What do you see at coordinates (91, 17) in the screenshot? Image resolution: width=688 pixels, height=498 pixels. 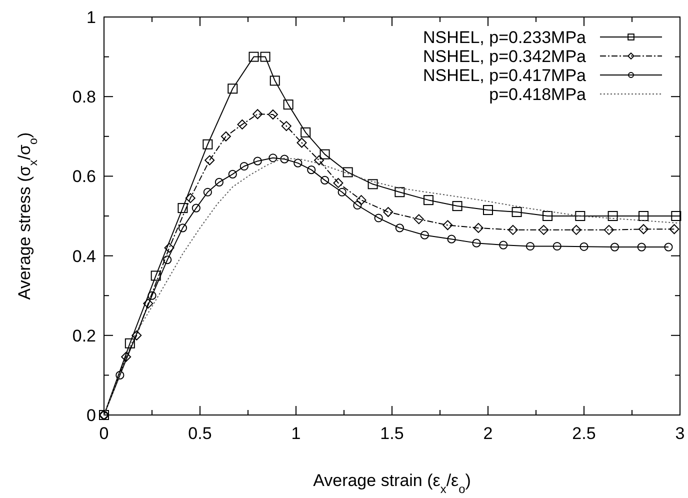 I see `y-tick-label: 1` at bounding box center [91, 17].